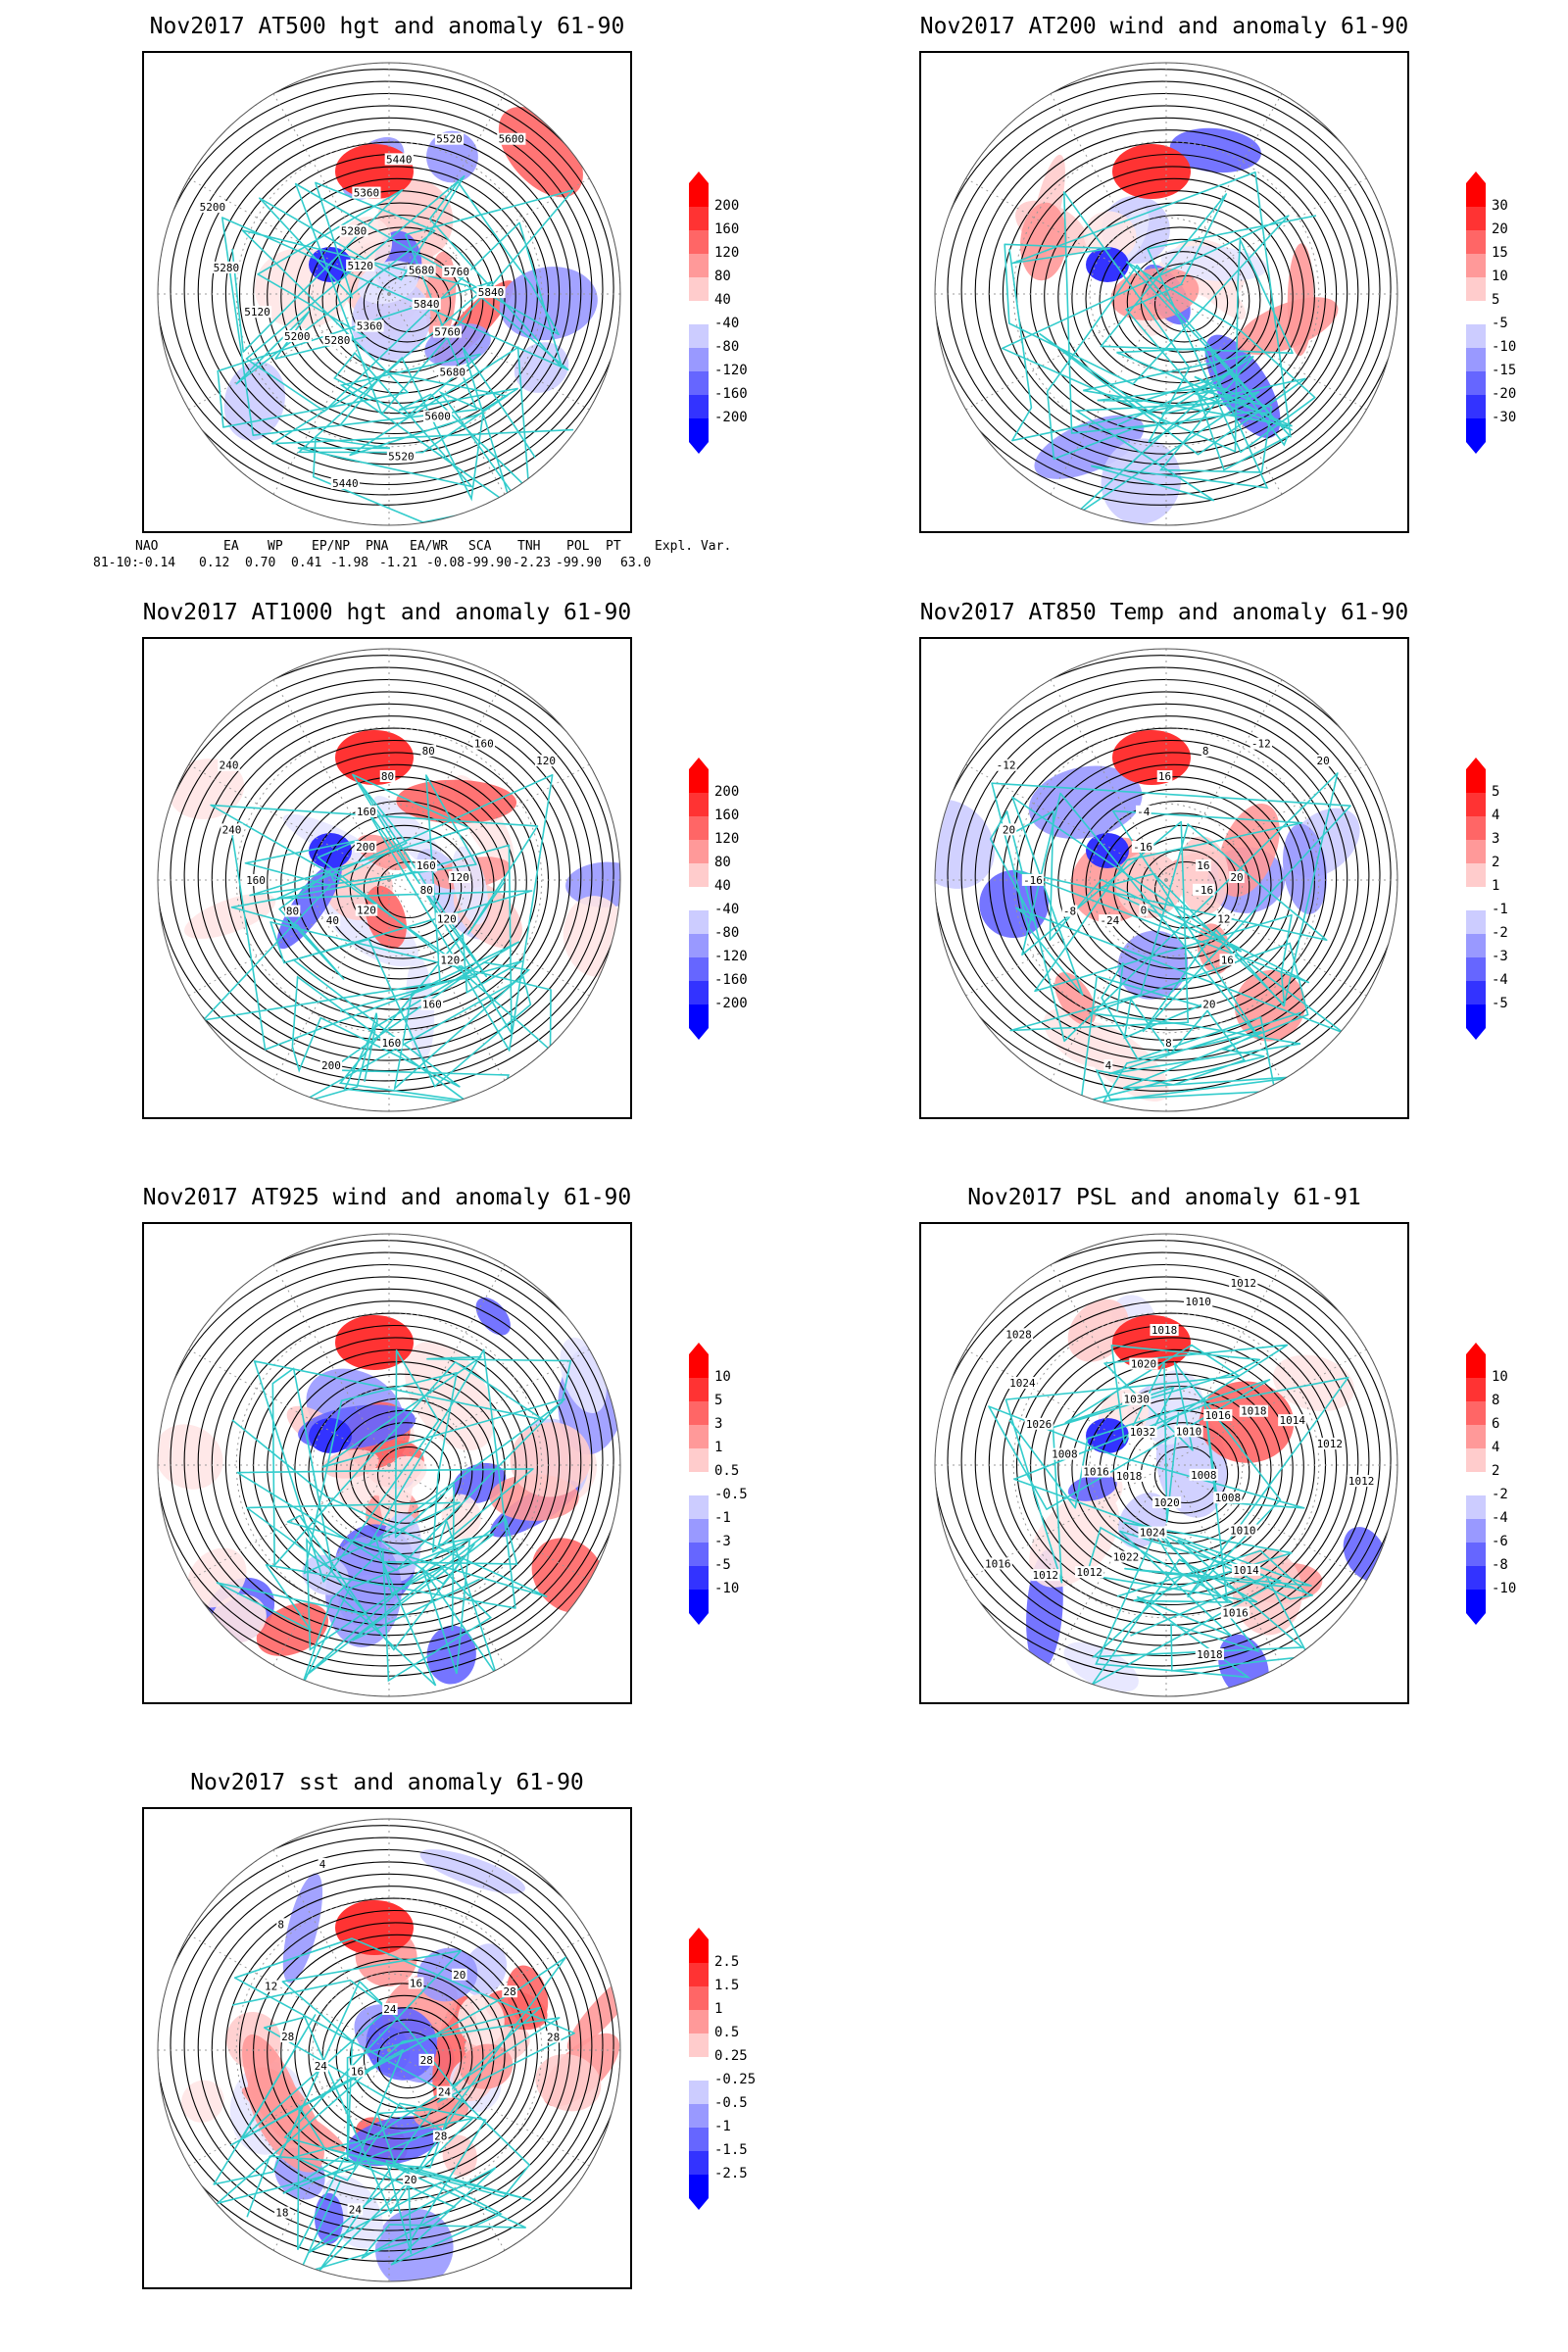 Image resolution: width=1568 pixels, height=2352 pixels. I want to click on colorbar-tick-label: 30, so click(1500, 206).